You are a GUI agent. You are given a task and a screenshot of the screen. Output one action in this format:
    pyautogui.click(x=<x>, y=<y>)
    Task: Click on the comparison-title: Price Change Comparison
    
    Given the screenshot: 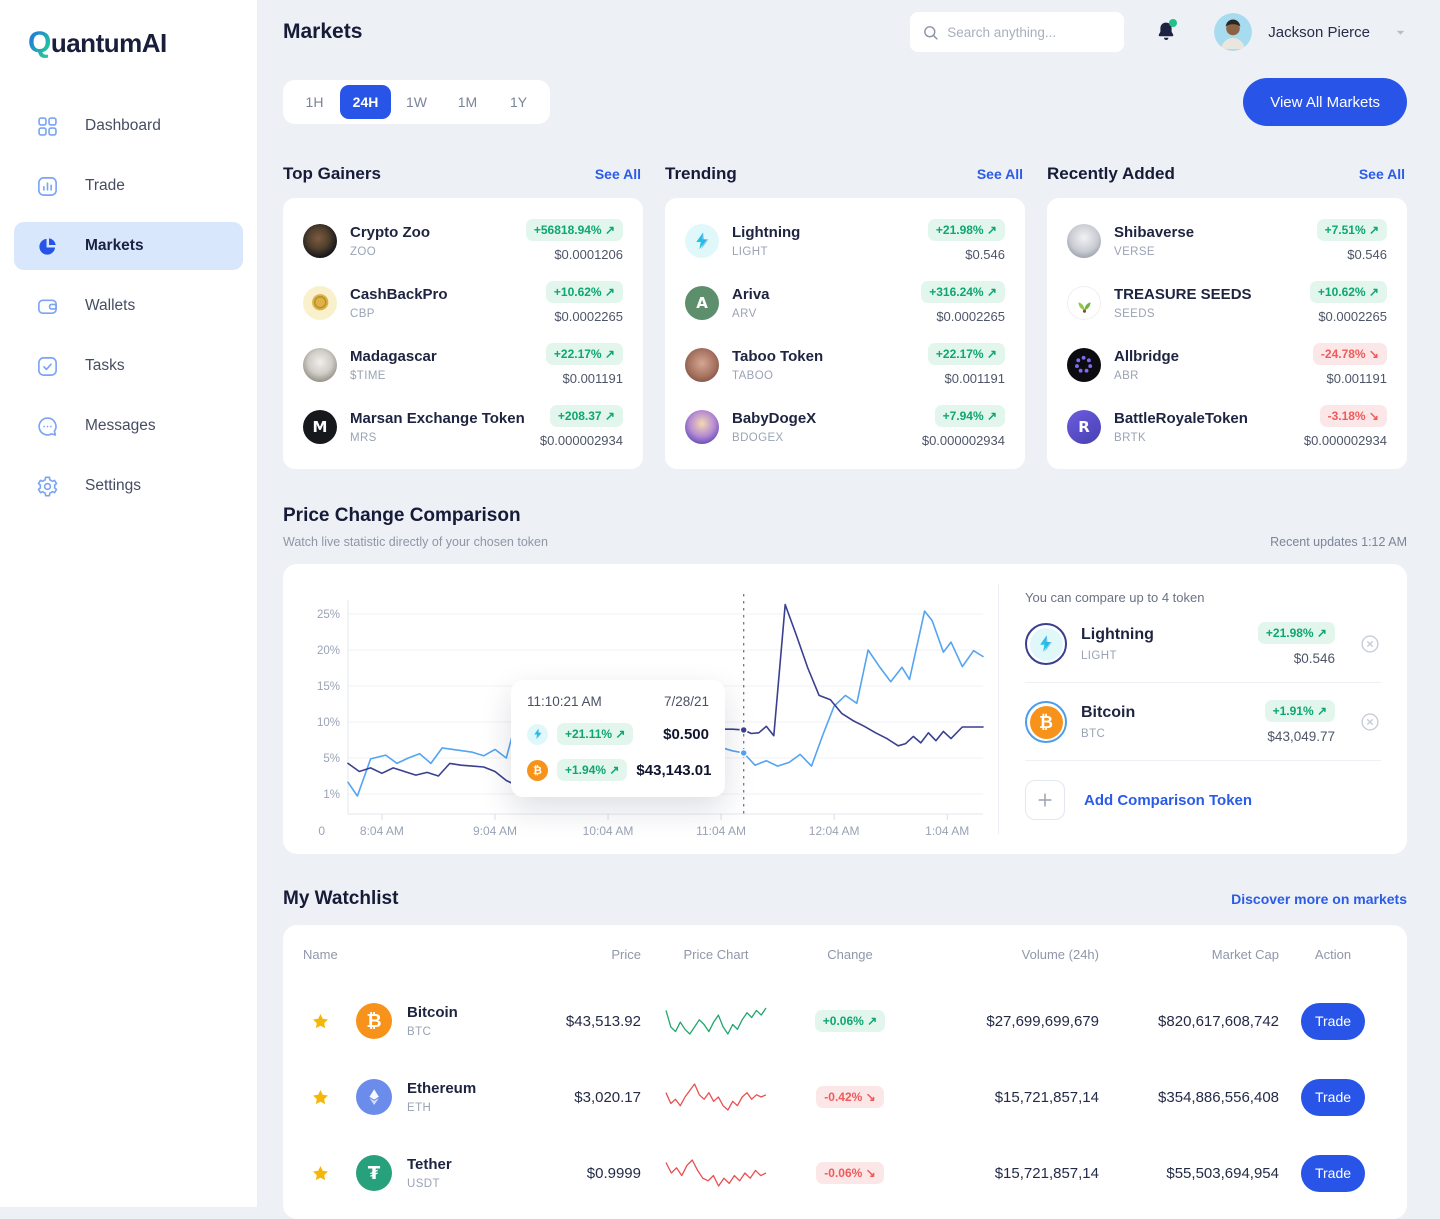 What is the action you would take?
    pyautogui.click(x=402, y=515)
    